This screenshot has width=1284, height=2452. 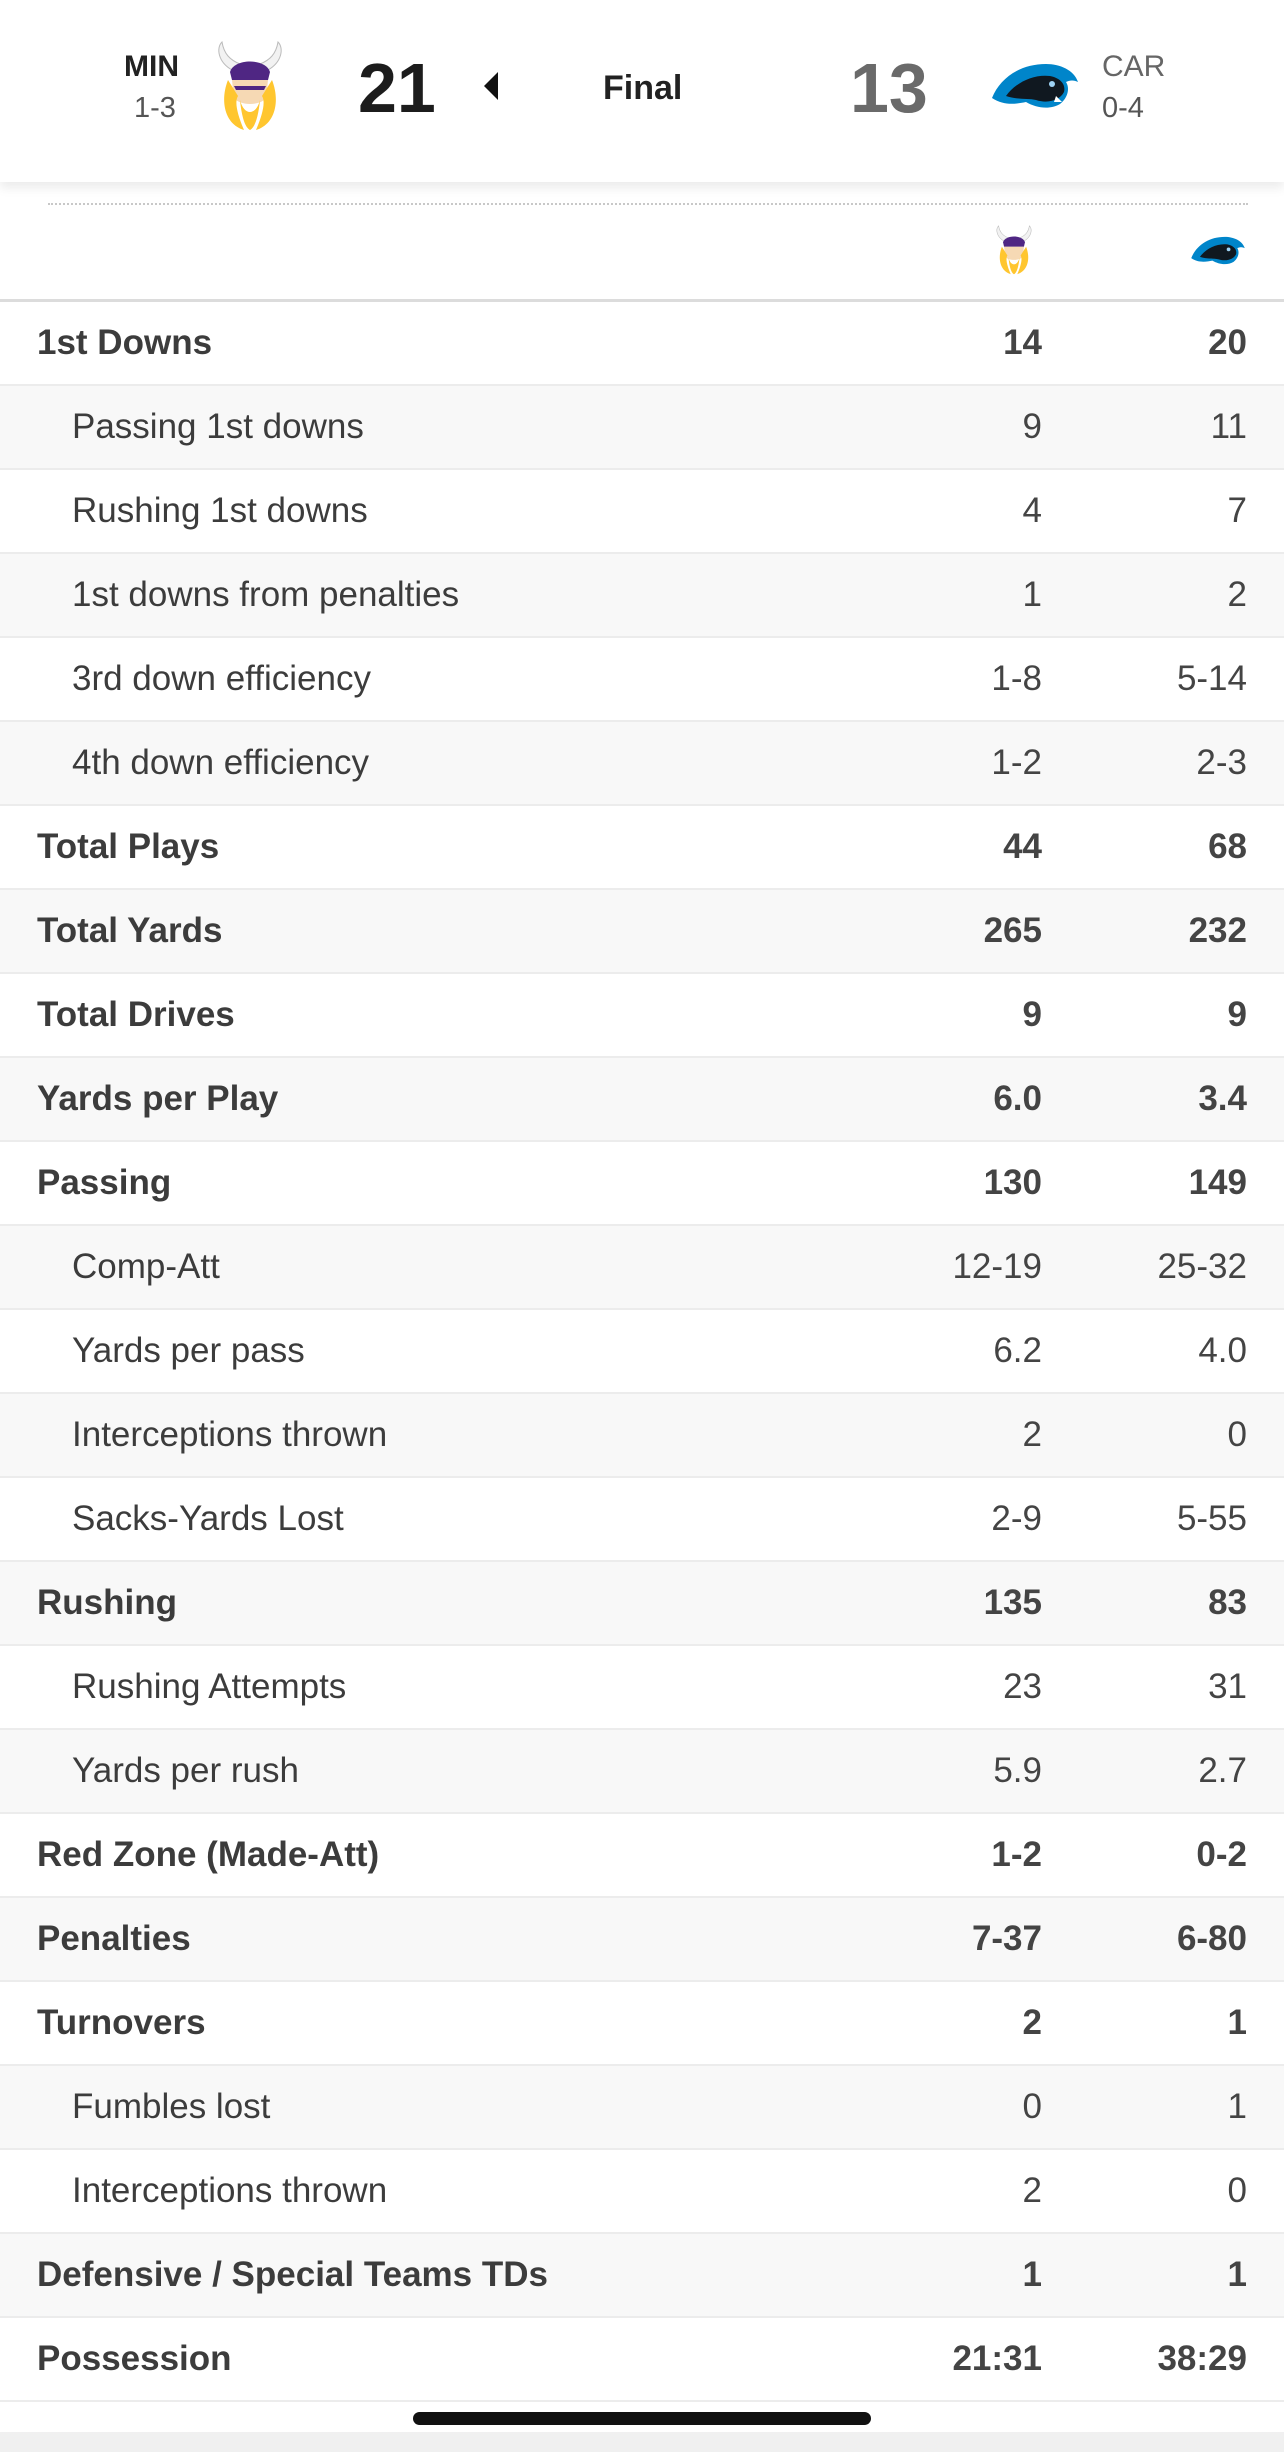 I want to click on table-row: Possession 21:31 38:29, so click(x=642, y=2360).